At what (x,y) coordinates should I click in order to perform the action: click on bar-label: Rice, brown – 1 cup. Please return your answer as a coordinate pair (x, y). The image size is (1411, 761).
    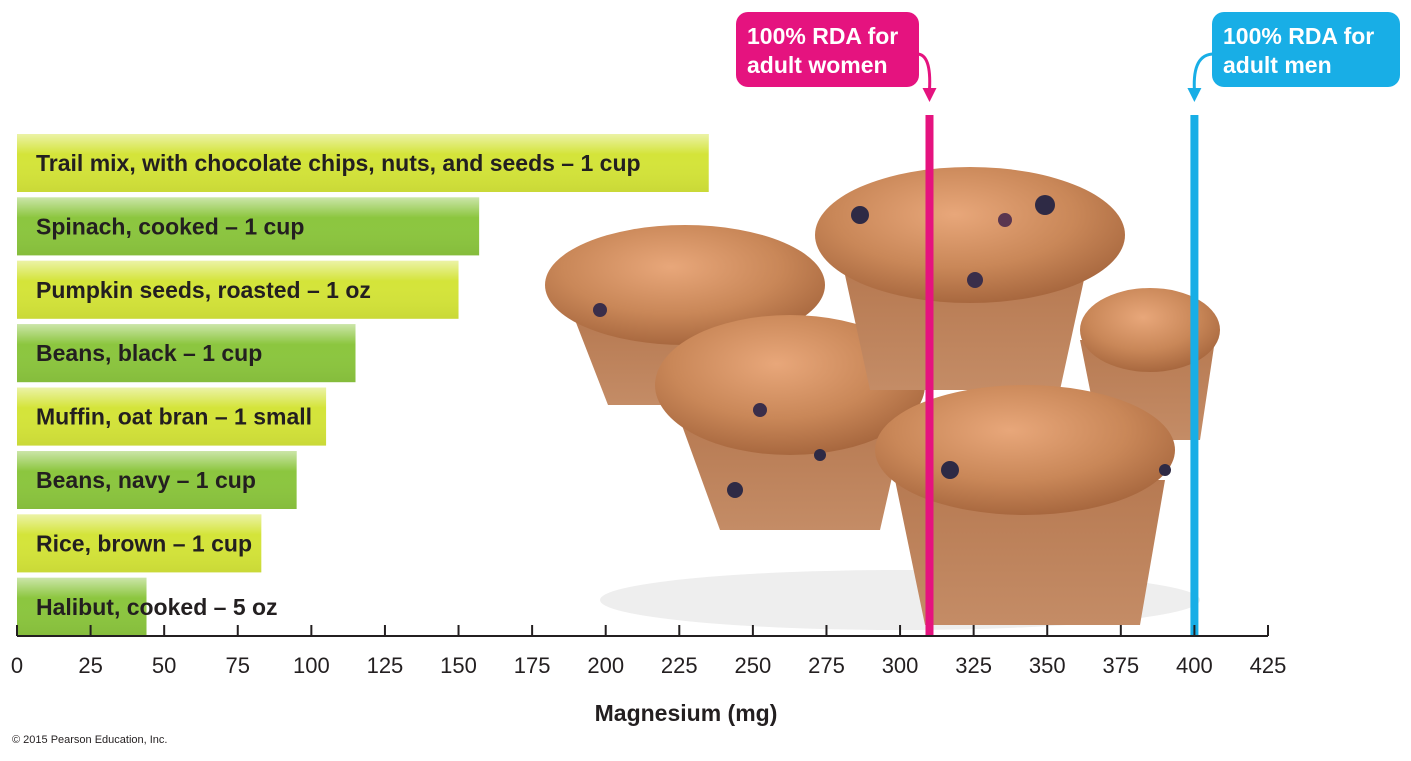
    Looking at the image, I should click on (144, 543).